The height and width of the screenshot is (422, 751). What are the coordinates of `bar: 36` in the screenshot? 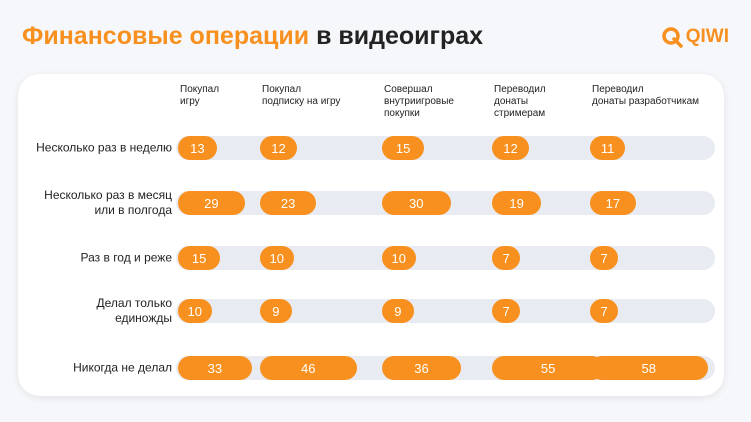 It's located at (421, 368).